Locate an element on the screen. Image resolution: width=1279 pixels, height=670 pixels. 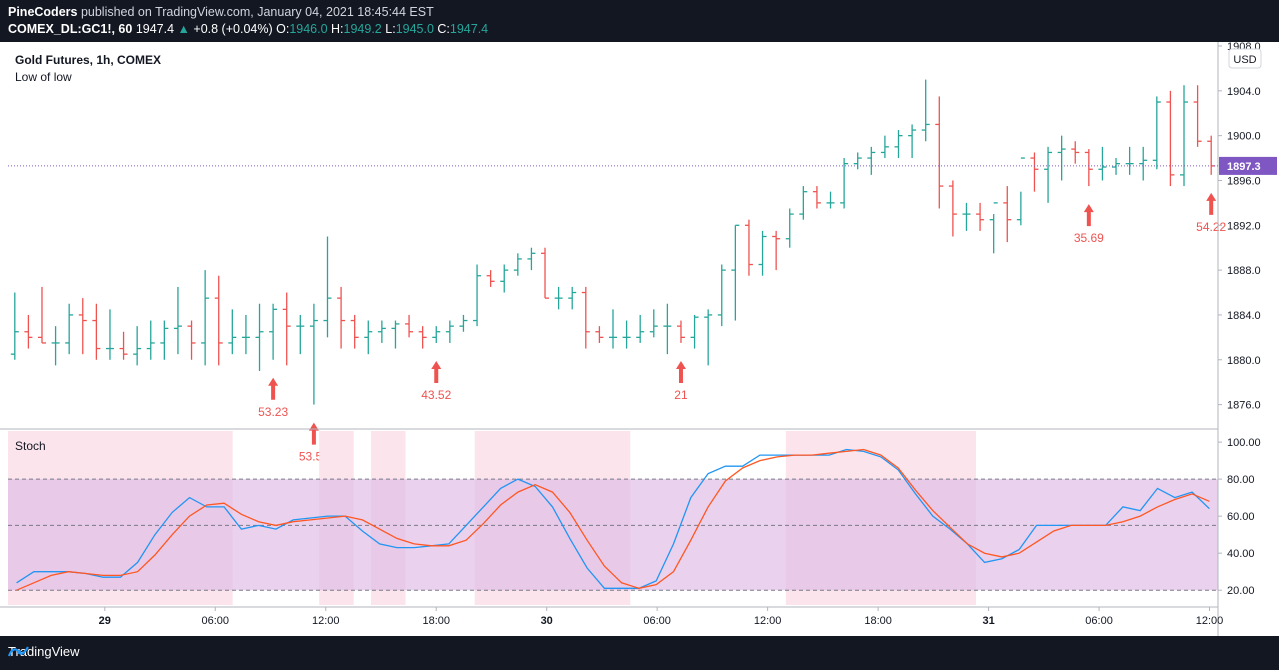
publisher-name: PineCoders is located at coordinates (43, 12).